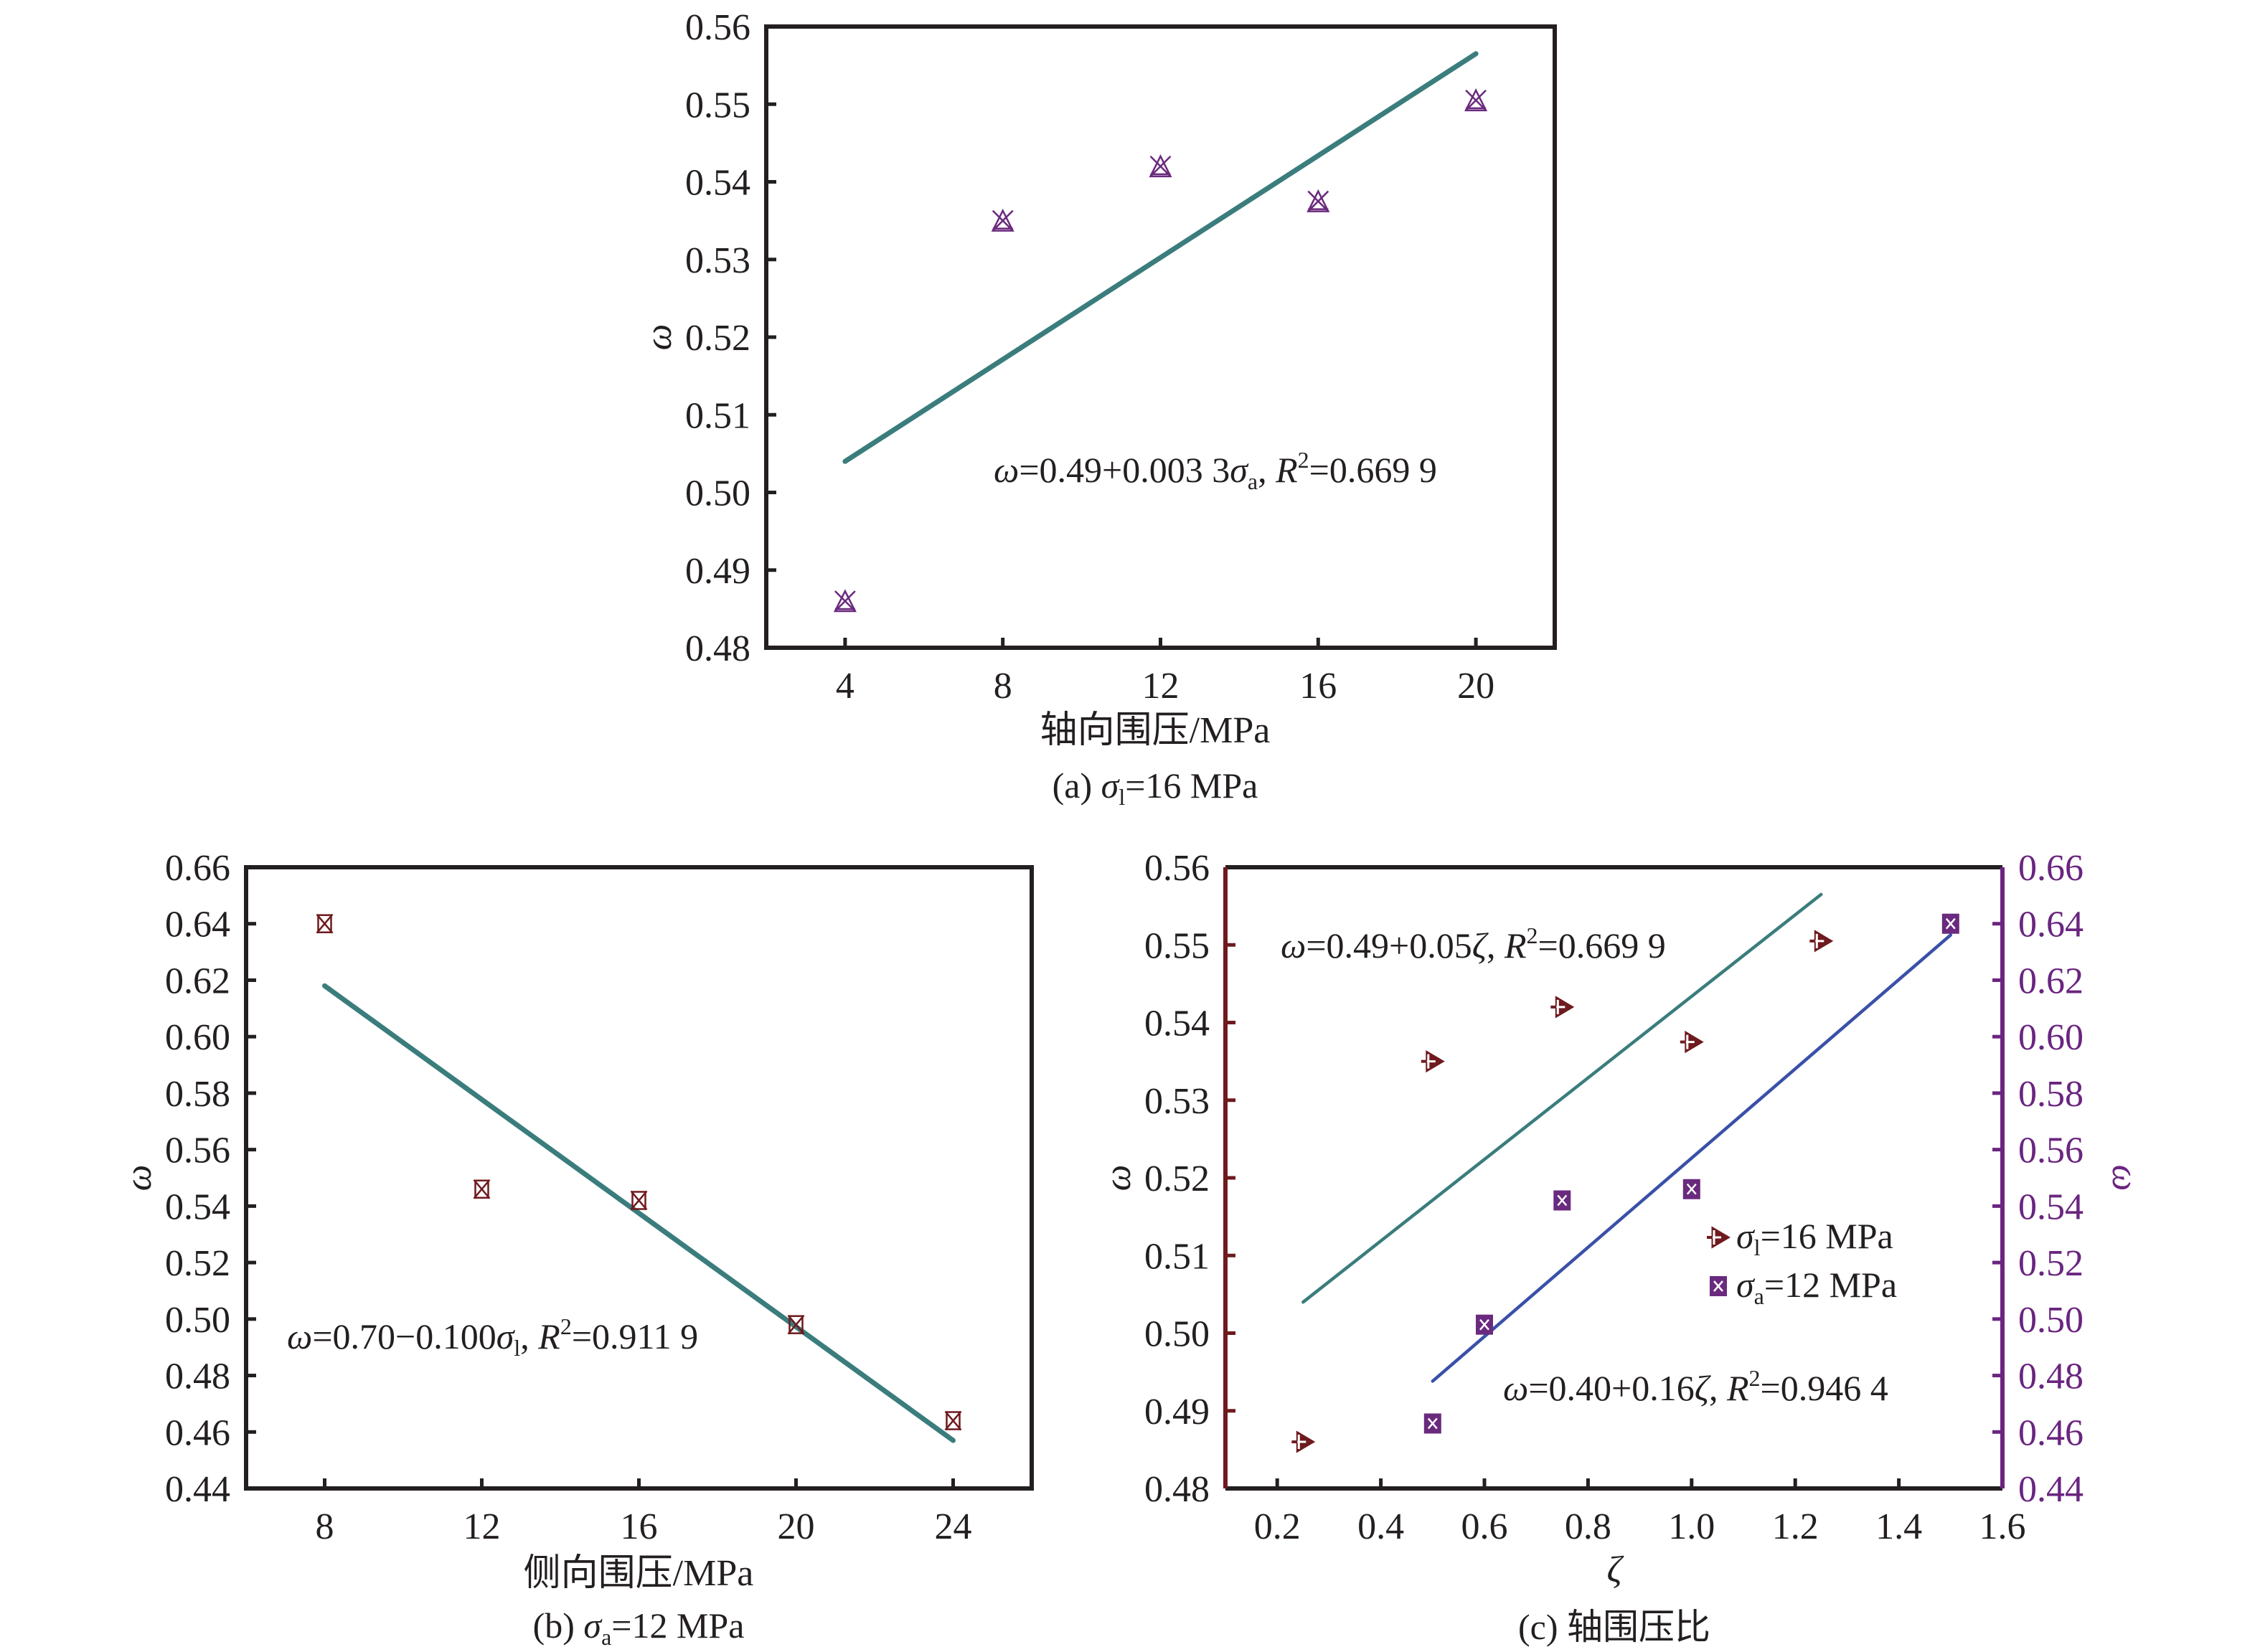 This screenshot has width=2260, height=1652. Describe the element at coordinates (717, 494) in the screenshot. I see `panel-a-ytick-label: 0.50` at that location.